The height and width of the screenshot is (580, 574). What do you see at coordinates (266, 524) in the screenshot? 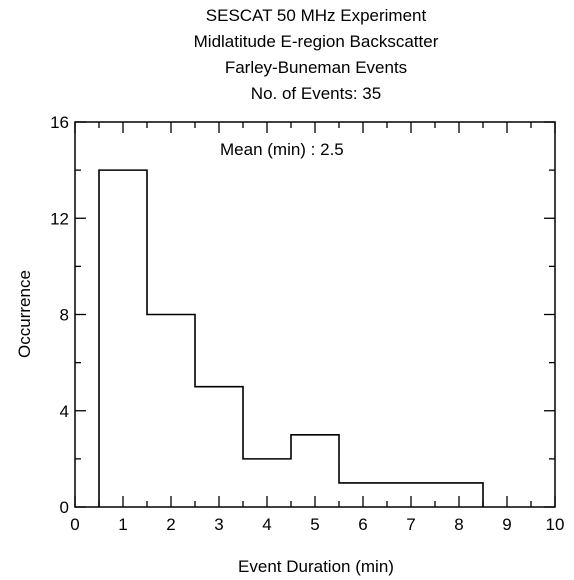
I see `x-tick-label: 4` at bounding box center [266, 524].